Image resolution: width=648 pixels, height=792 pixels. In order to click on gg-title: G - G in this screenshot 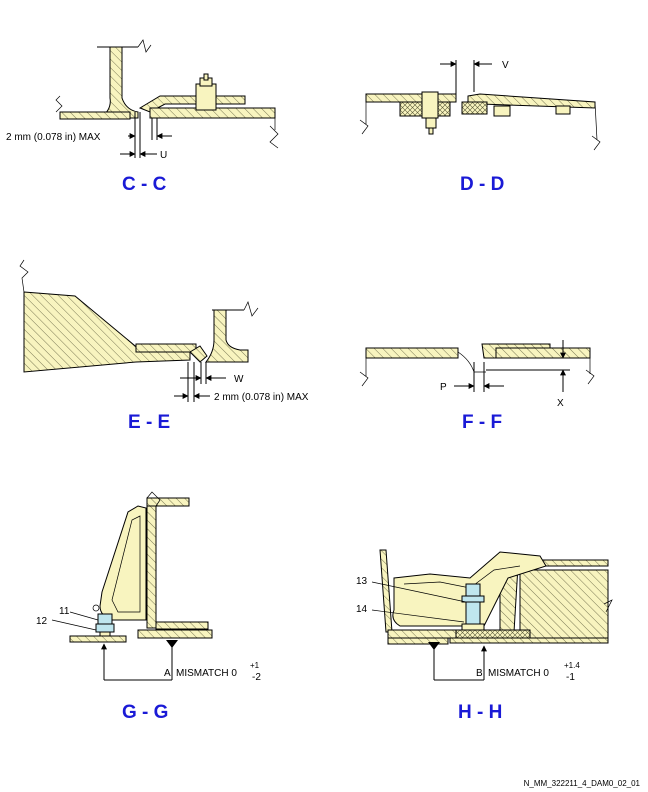, I will do `click(145, 712)`.